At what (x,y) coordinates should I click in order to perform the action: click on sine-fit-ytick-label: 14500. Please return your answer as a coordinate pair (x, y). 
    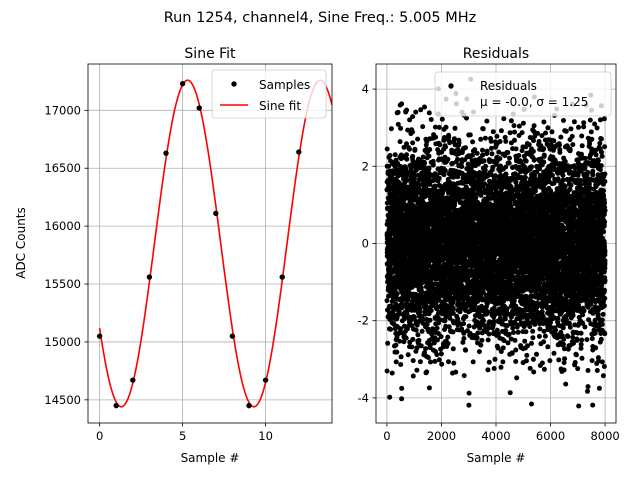
    Looking at the image, I should click on (62, 400).